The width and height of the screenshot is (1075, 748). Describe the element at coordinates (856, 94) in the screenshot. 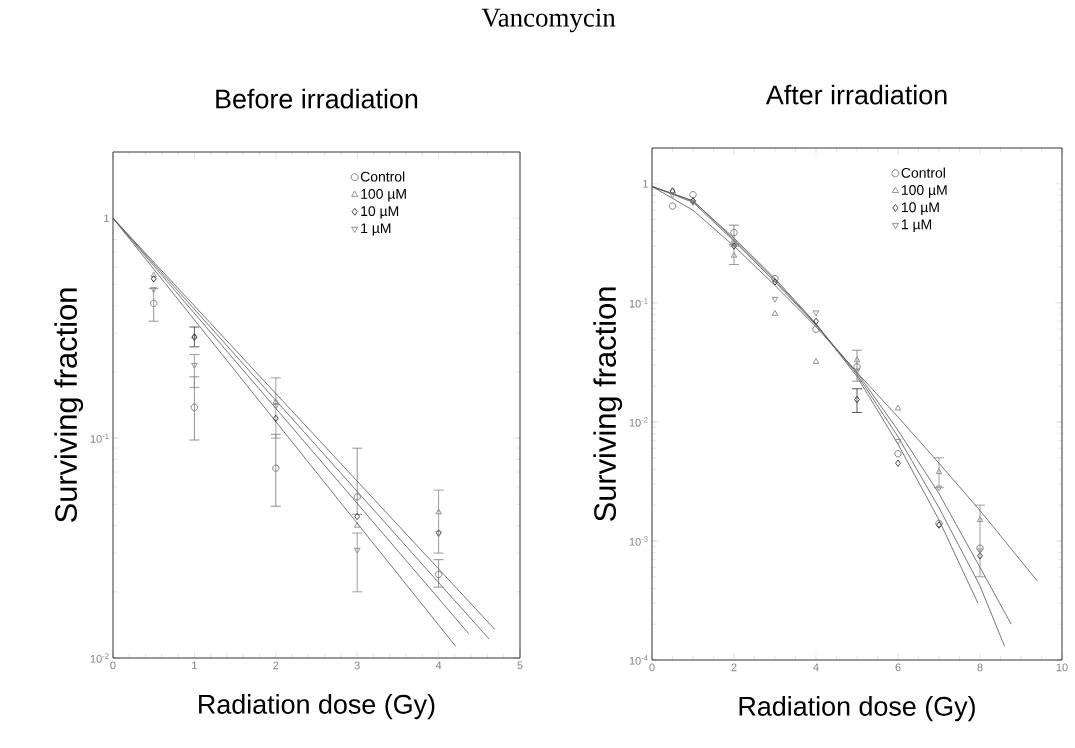

I see `chart-subtitle: After irradiation` at that location.